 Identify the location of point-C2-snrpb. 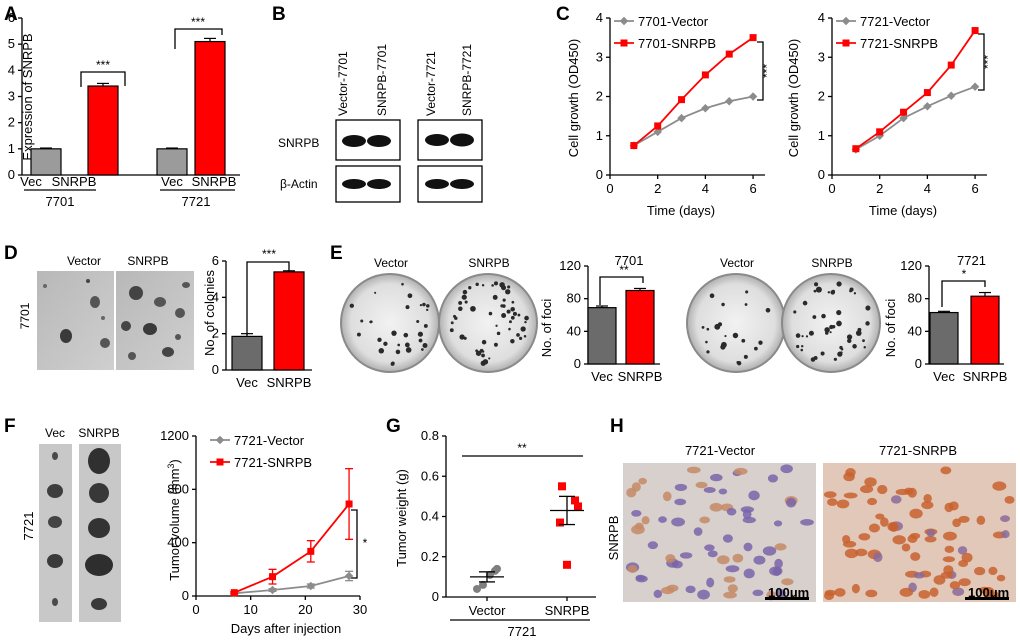
(880, 132).